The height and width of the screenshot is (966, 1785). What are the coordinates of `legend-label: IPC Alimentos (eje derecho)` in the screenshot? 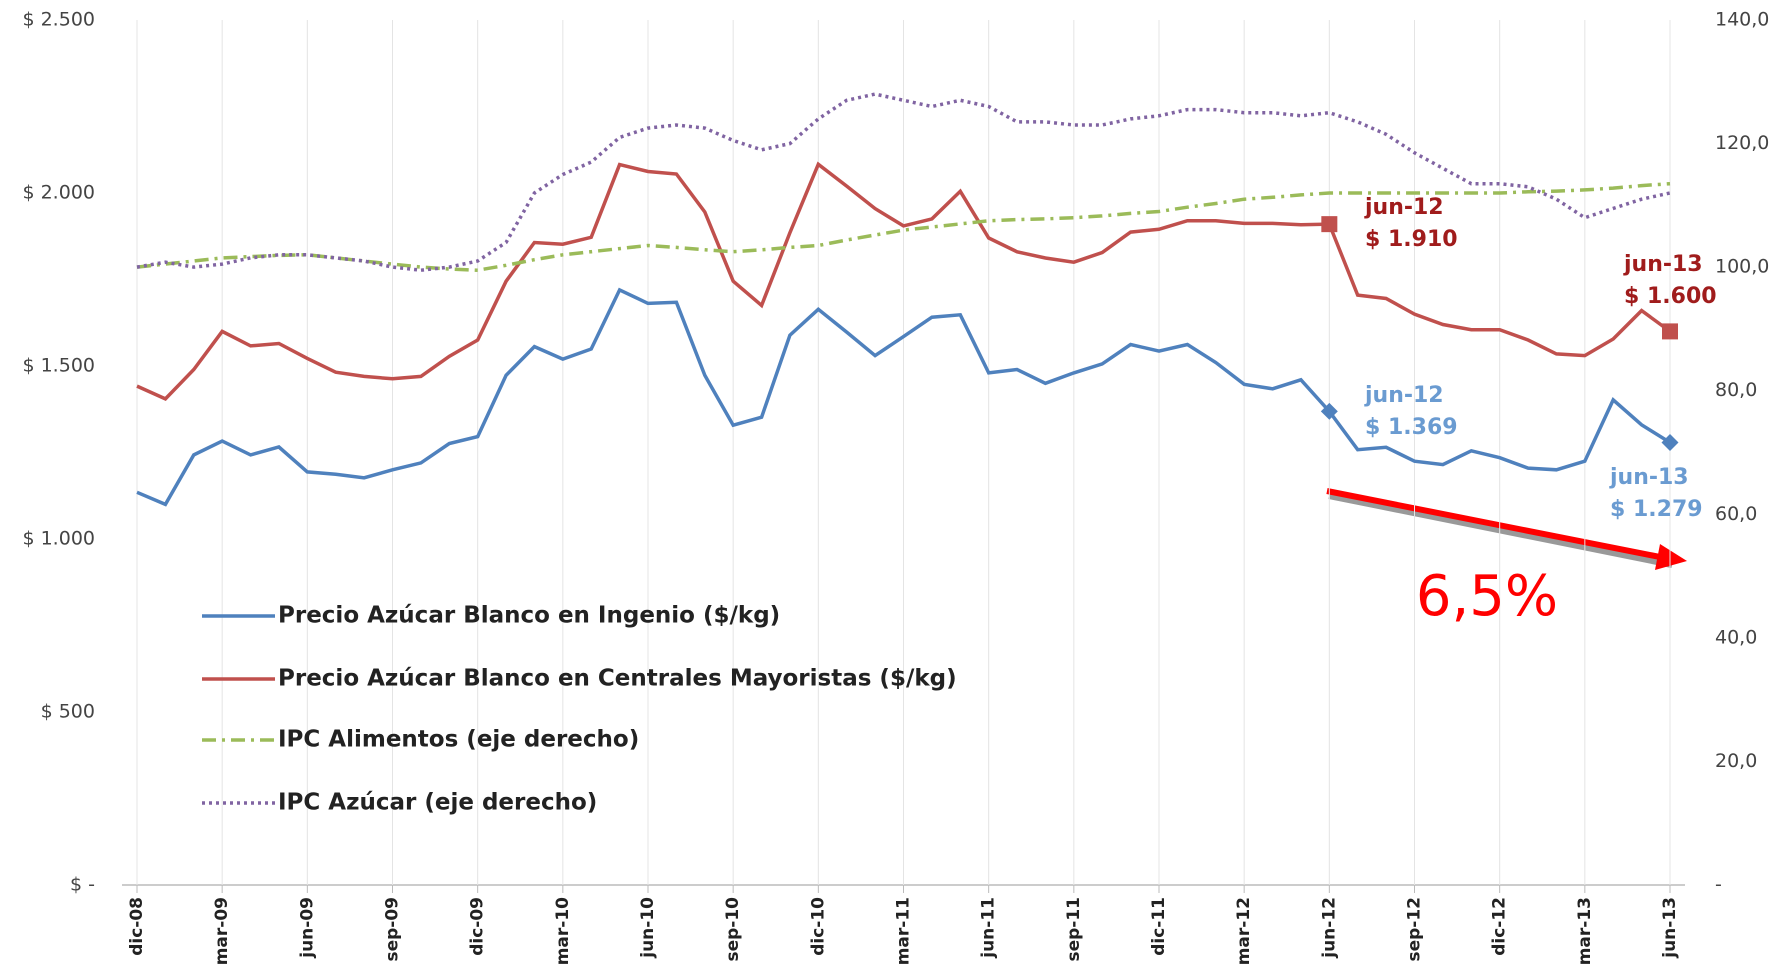 It's located at (458, 740).